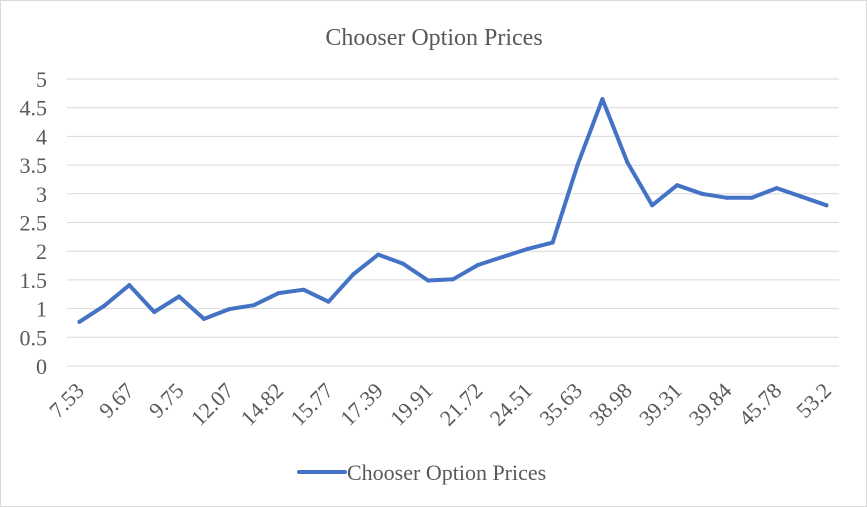  What do you see at coordinates (34, 280) in the screenshot?
I see `y-tick-label: 1.5` at bounding box center [34, 280].